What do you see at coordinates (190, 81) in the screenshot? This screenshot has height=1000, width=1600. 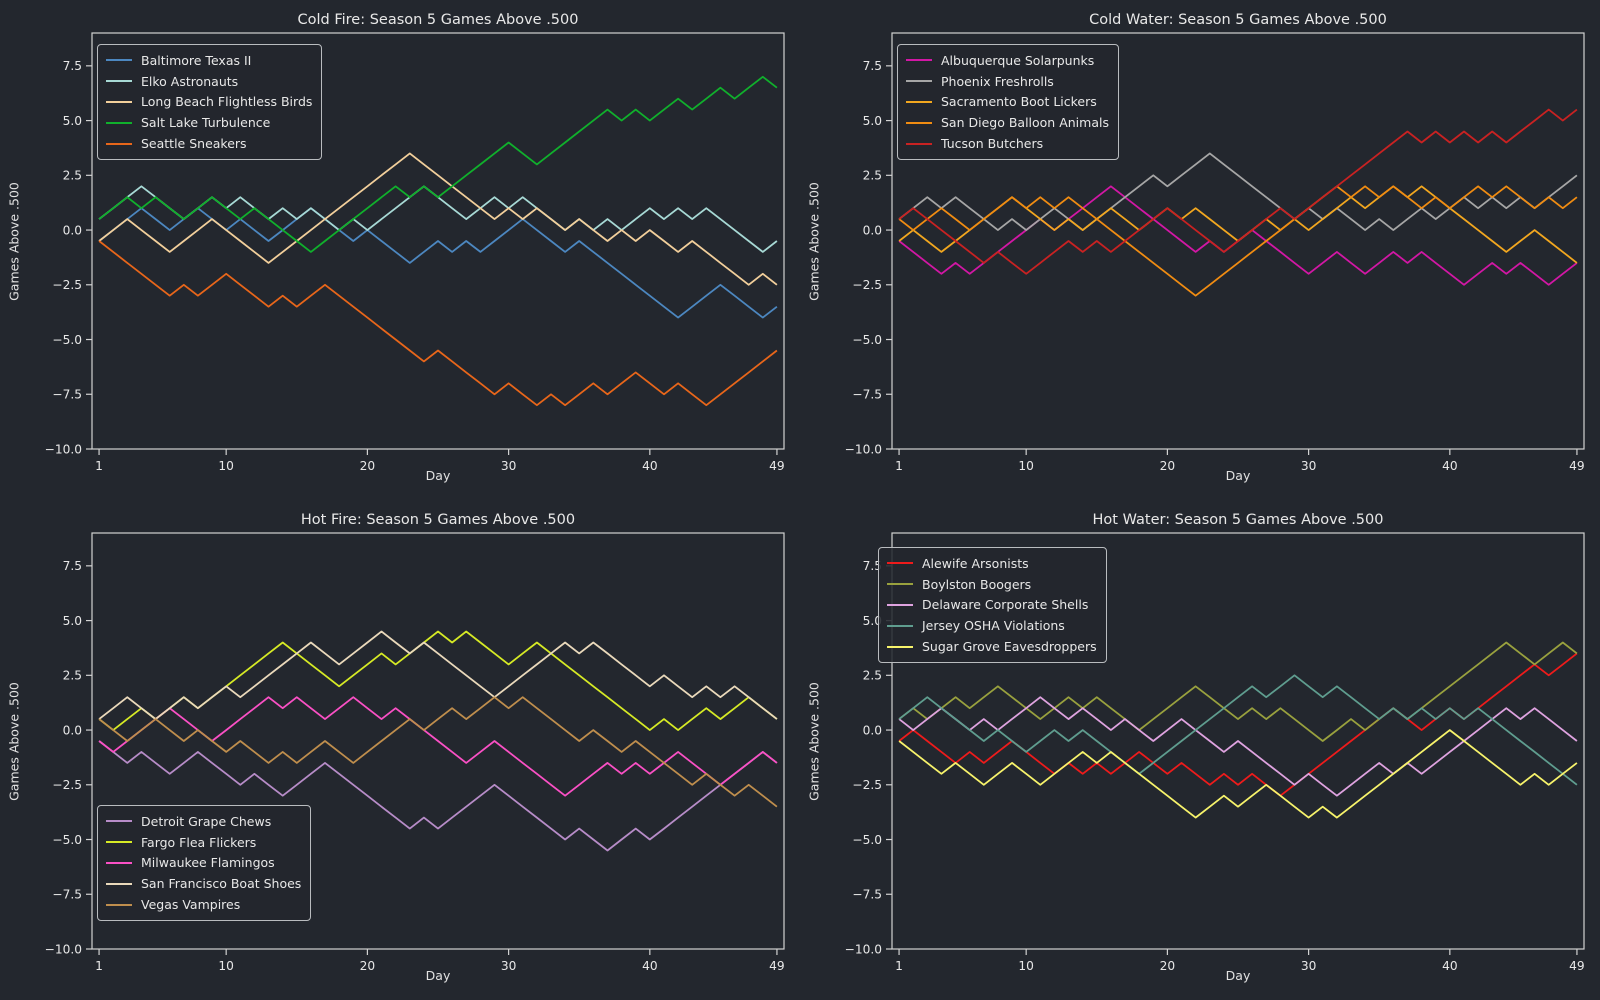 I see `legend-label: Elko Astronauts` at bounding box center [190, 81].